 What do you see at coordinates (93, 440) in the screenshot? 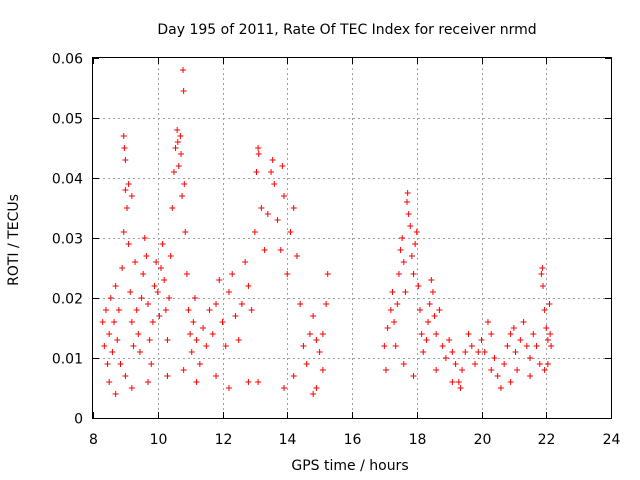
I see `x-tick-label: 8` at bounding box center [93, 440].